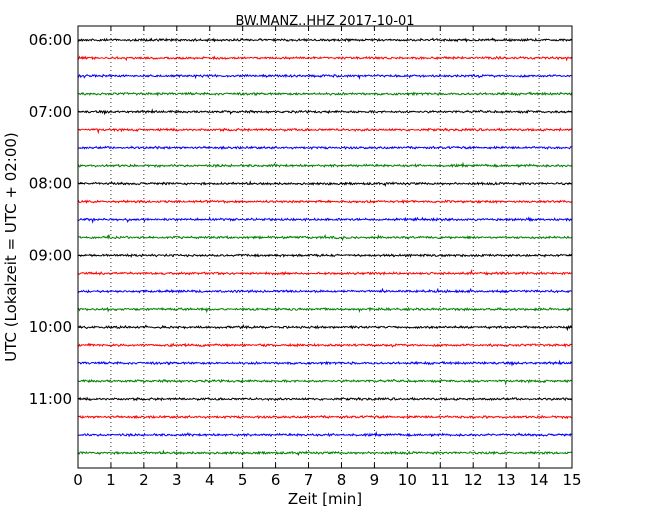 The height and width of the screenshot is (520, 650). Describe the element at coordinates (342, 480) in the screenshot. I see `x-tick-label: 8` at that location.